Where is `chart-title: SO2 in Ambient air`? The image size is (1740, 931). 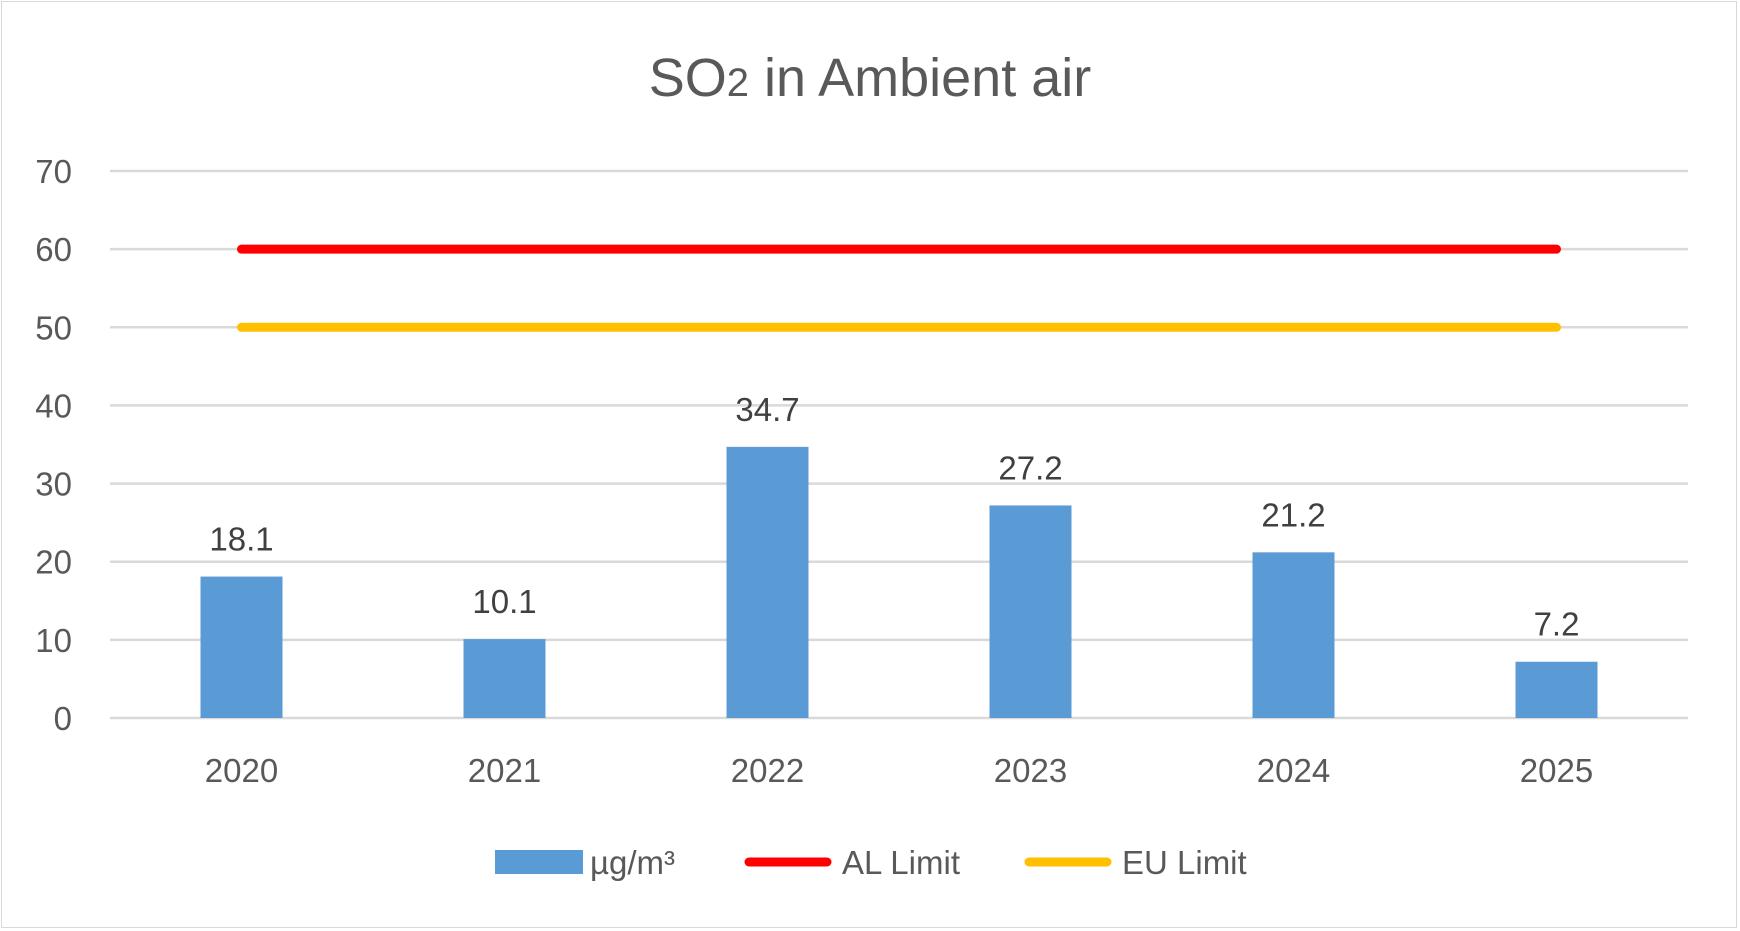
chart-title: SO2 in Ambient air is located at coordinates (870, 78).